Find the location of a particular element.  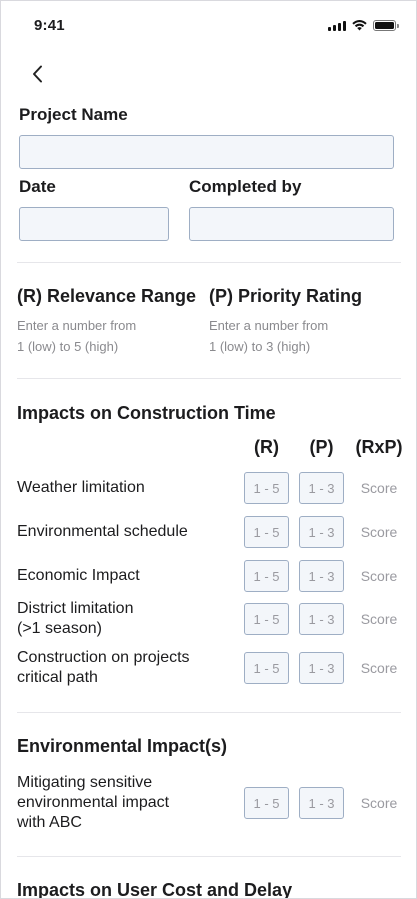

row-label-line: (>1 season) is located at coordinates (59, 628).